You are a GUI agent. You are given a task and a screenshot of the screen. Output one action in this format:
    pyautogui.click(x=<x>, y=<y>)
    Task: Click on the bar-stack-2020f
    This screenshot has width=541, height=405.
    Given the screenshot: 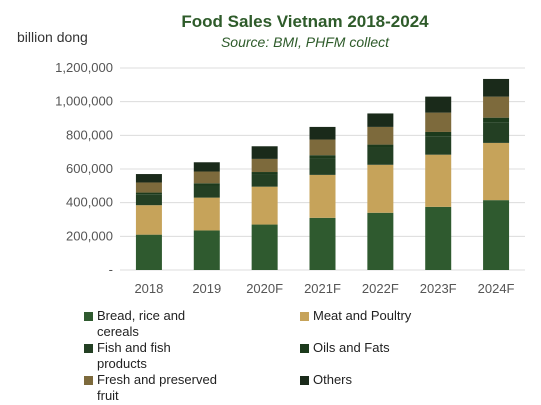 What is the action you would take?
    pyautogui.click(x=264, y=208)
    